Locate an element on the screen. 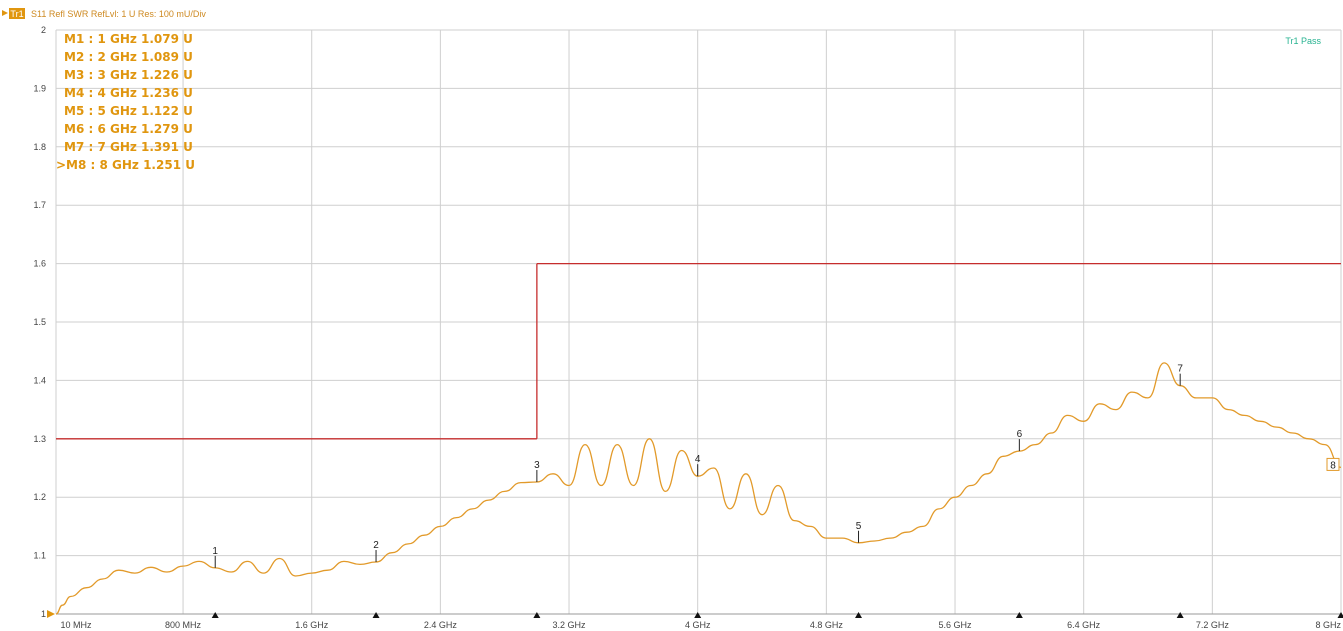  marker-readout-row: M6 : 6 GHz 1.279 U is located at coordinates (128, 129).